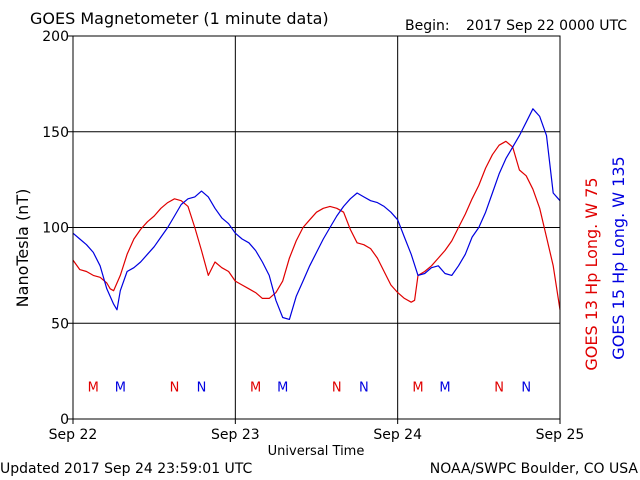 Image resolution: width=640 pixels, height=480 pixels. Describe the element at coordinates (73, 435) in the screenshot. I see `x-tick-label: Sep 22` at that location.